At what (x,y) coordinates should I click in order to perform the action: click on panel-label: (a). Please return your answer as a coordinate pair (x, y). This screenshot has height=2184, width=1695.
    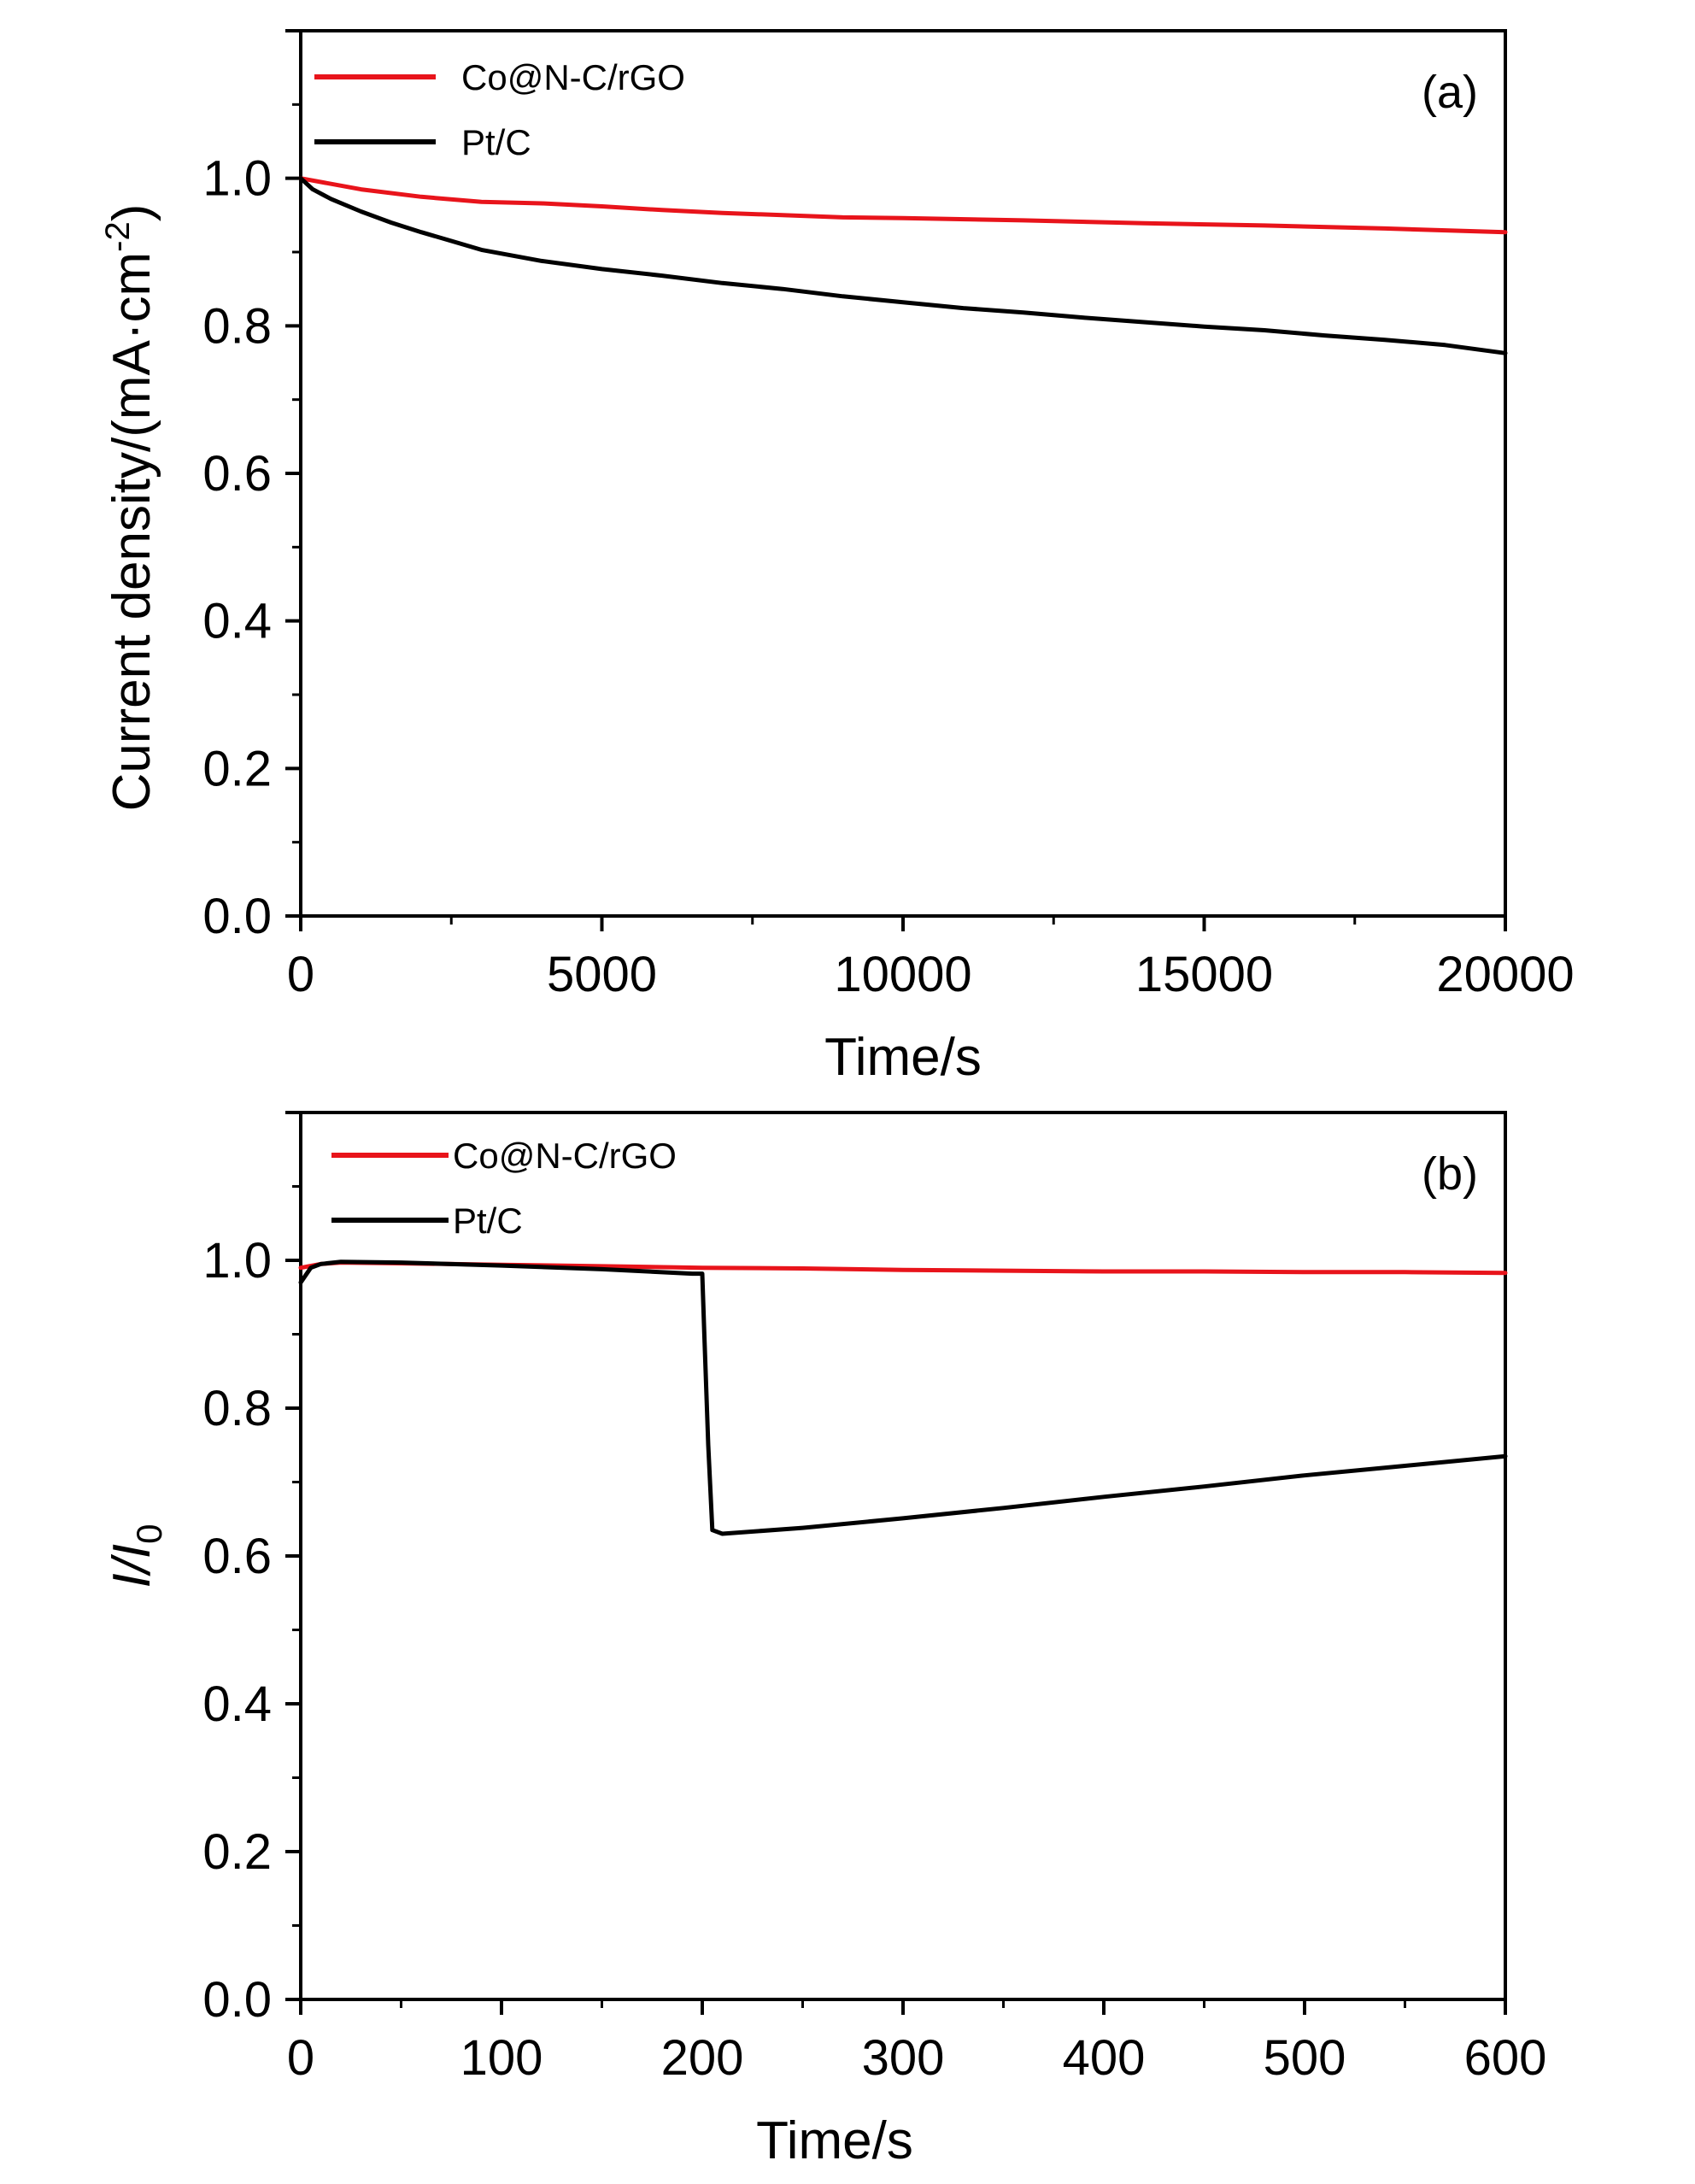
    Looking at the image, I should click on (1450, 92).